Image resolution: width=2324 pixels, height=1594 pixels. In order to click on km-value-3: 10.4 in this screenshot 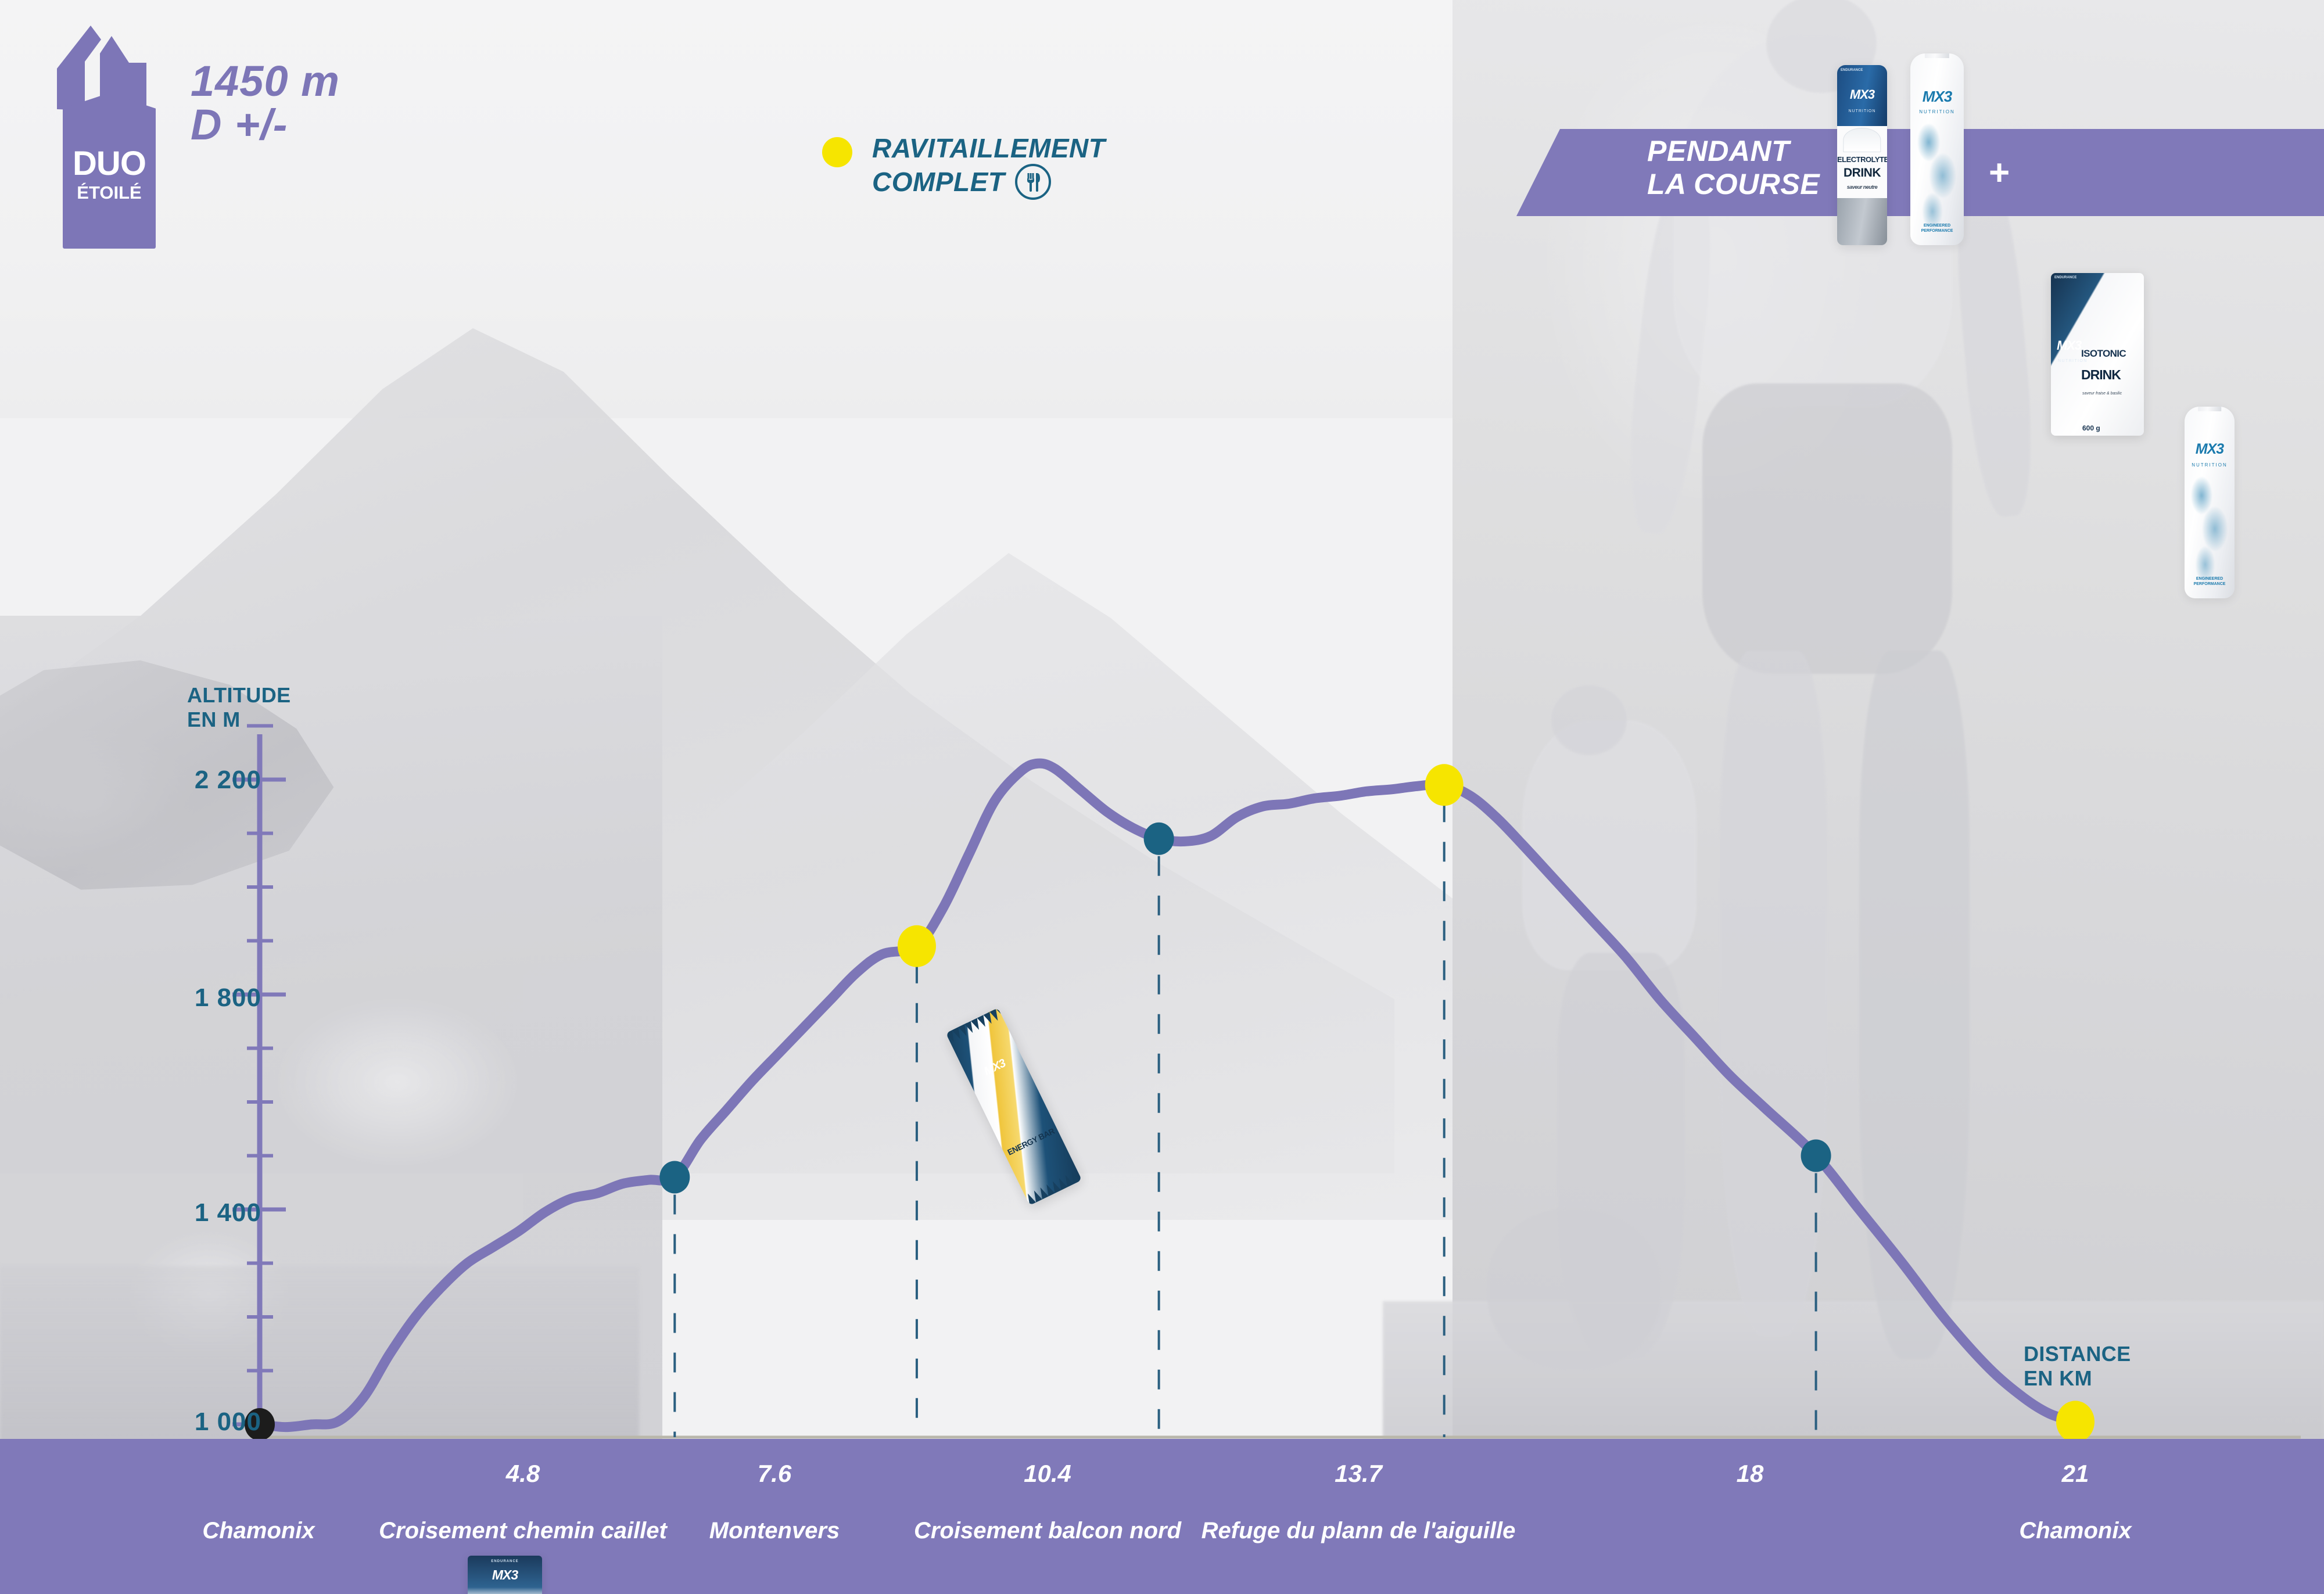, I will do `click(1047, 1473)`.